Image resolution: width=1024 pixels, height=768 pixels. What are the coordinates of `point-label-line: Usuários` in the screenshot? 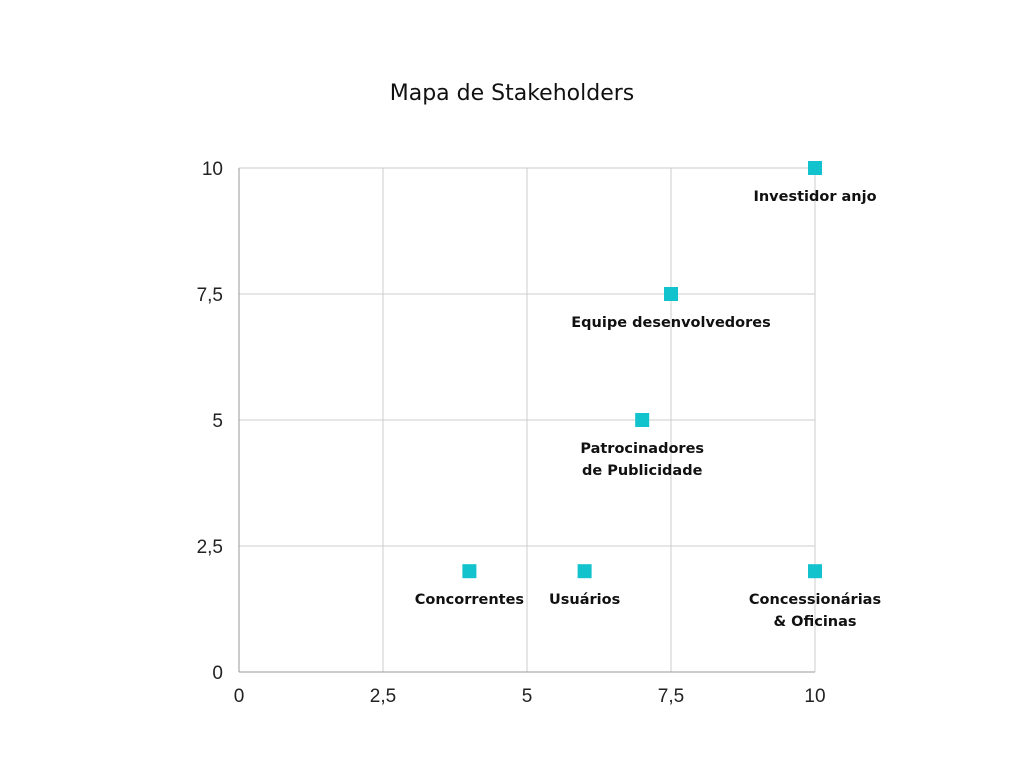 It's located at (584, 600).